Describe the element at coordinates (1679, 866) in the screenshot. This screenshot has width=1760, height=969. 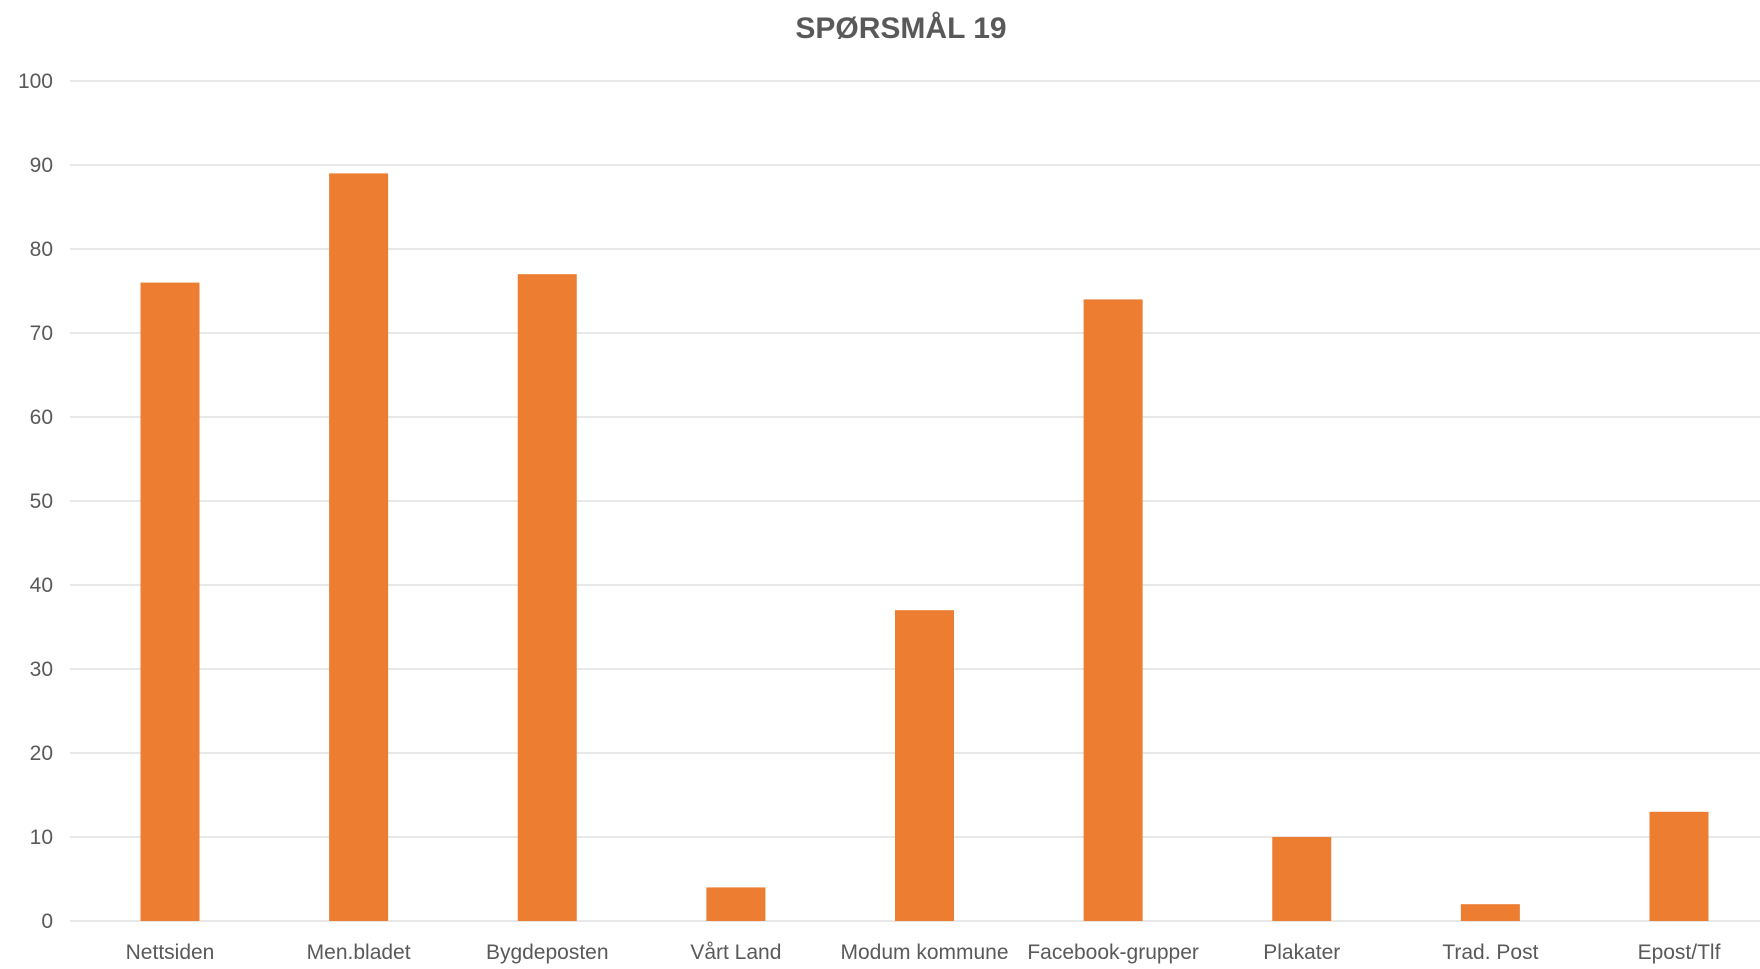
I see `bar-epost-tlf` at that location.